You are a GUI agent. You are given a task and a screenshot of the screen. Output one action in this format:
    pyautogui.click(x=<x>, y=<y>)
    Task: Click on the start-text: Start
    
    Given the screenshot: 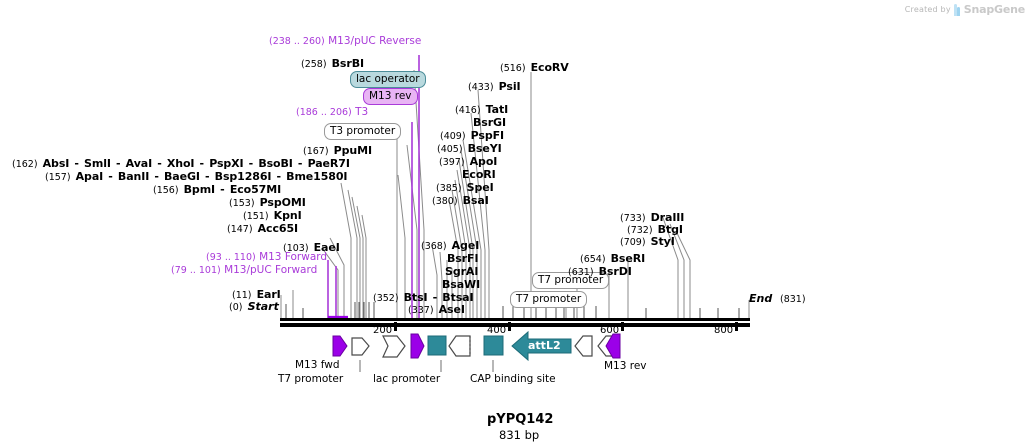 What is the action you would take?
    pyautogui.click(x=263, y=306)
    